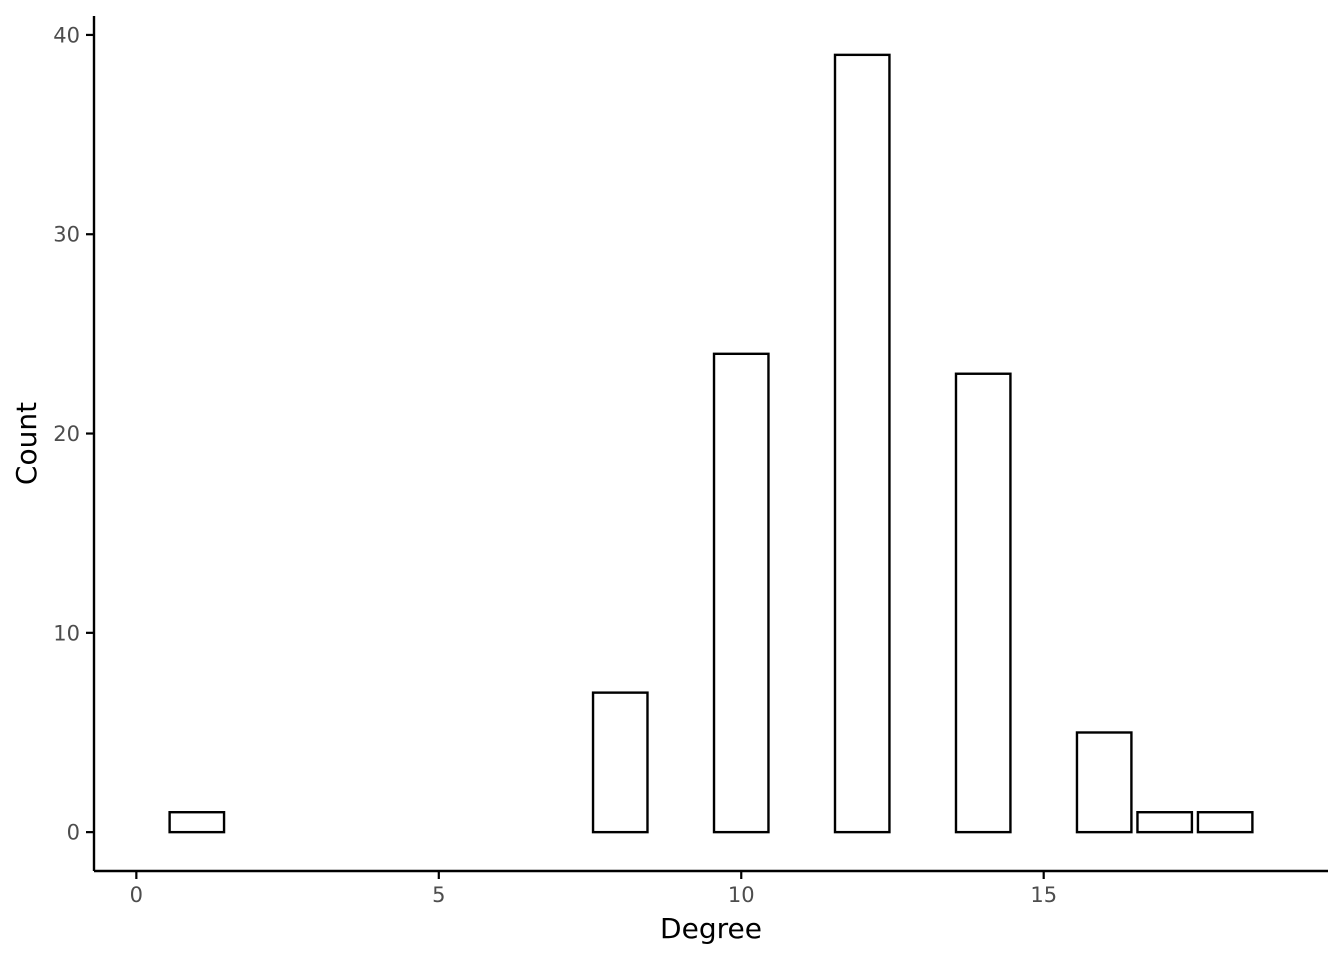 The width and height of the screenshot is (1344, 960). What do you see at coordinates (593, 889) in the screenshot?
I see `x-axis-ticks: 0 5 10 15` at bounding box center [593, 889].